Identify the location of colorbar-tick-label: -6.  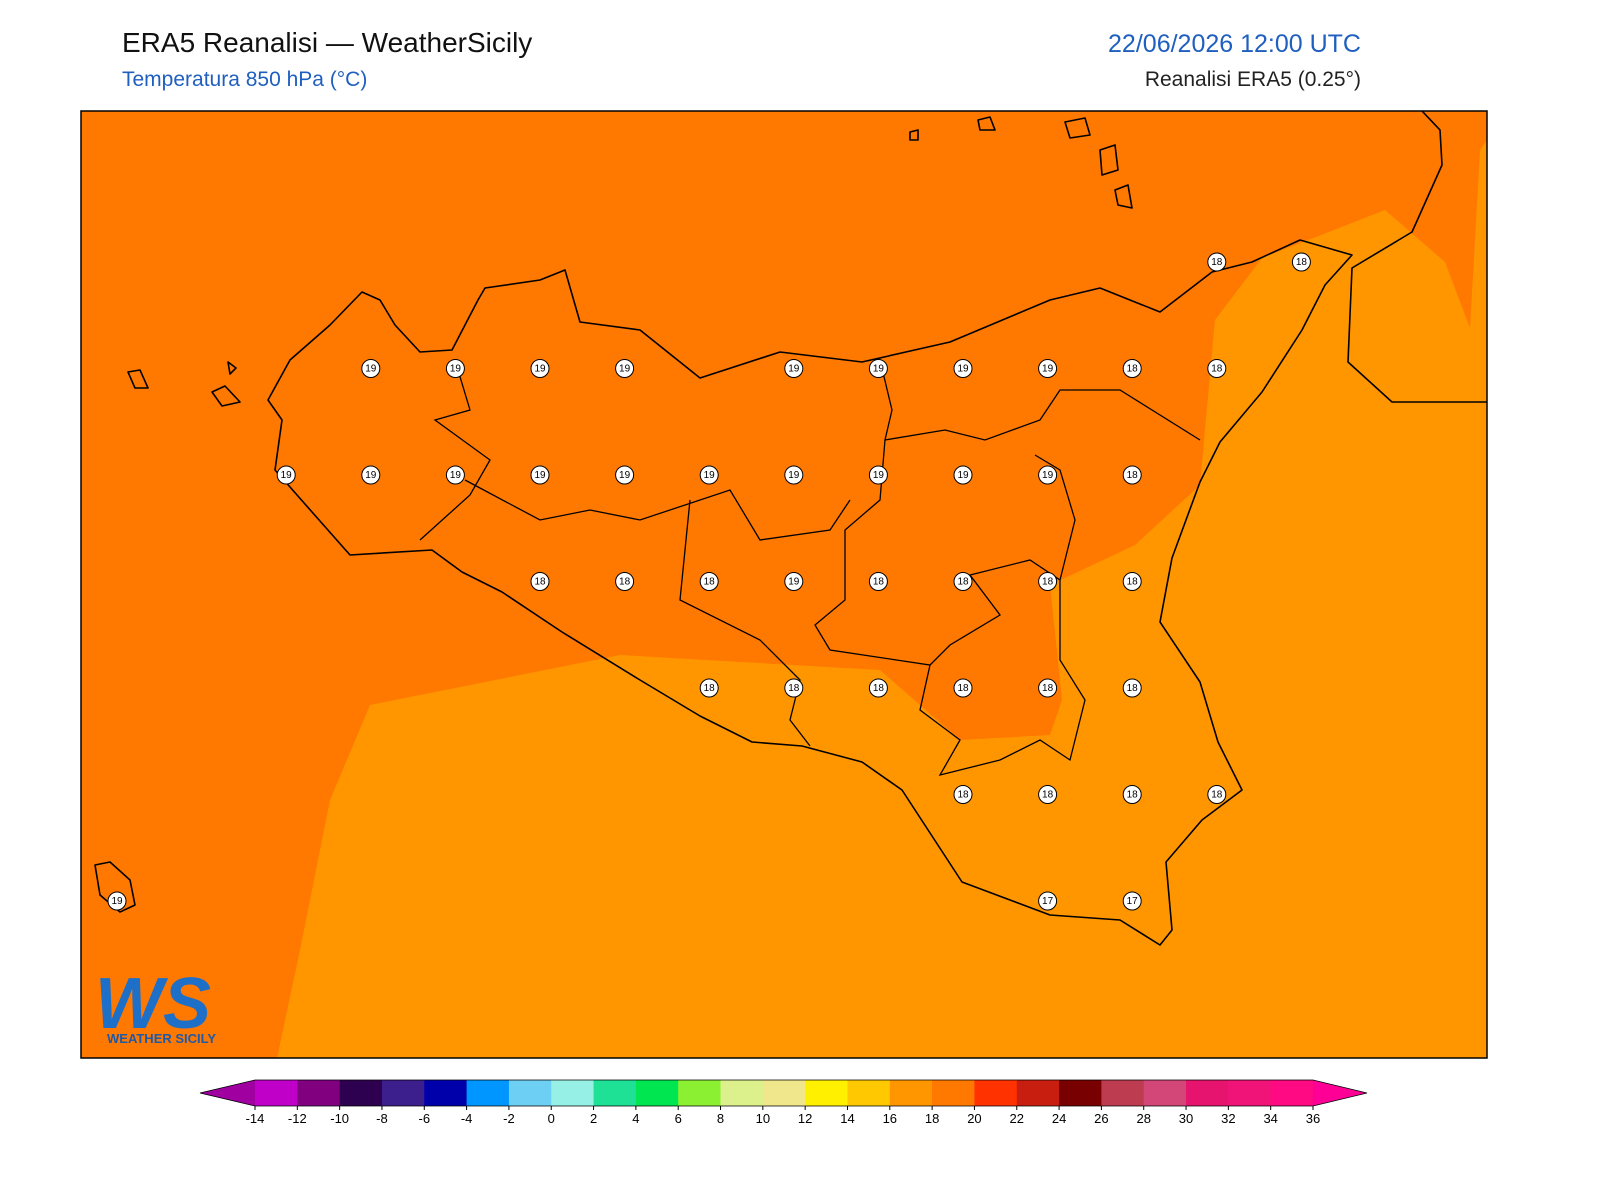
(424, 1118).